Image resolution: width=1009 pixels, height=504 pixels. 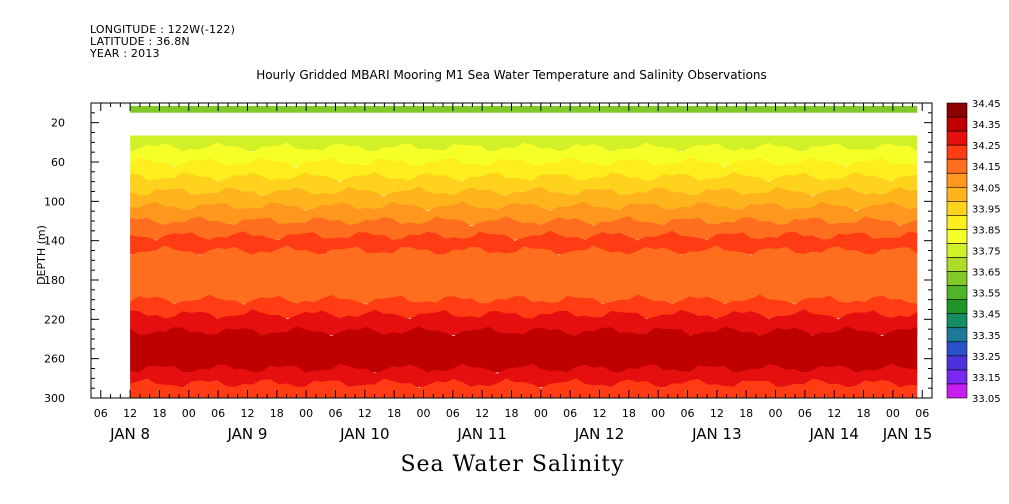 What do you see at coordinates (986, 104) in the screenshot?
I see `colorbar-label: 34.45` at bounding box center [986, 104].